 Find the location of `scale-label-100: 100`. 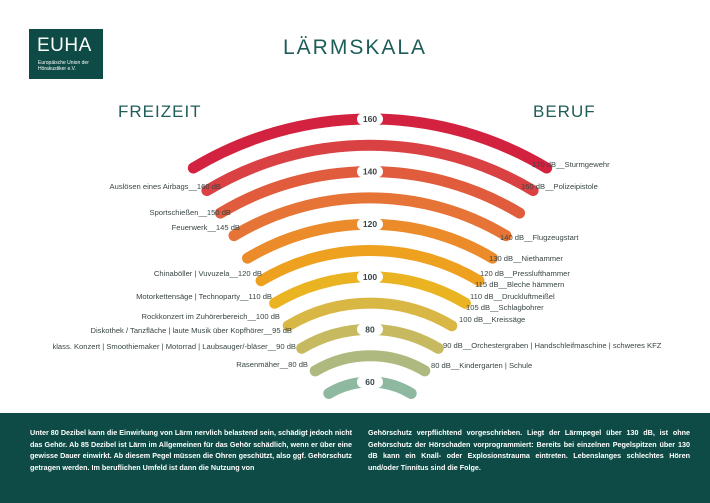

scale-label-100: 100 is located at coordinates (370, 276).